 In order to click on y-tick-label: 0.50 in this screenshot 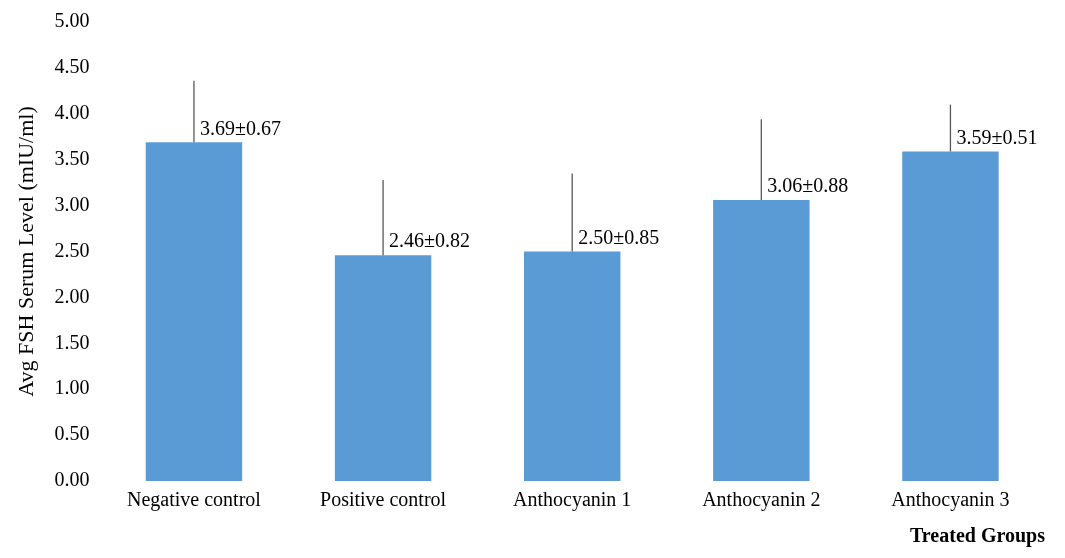, I will do `click(72, 433)`.